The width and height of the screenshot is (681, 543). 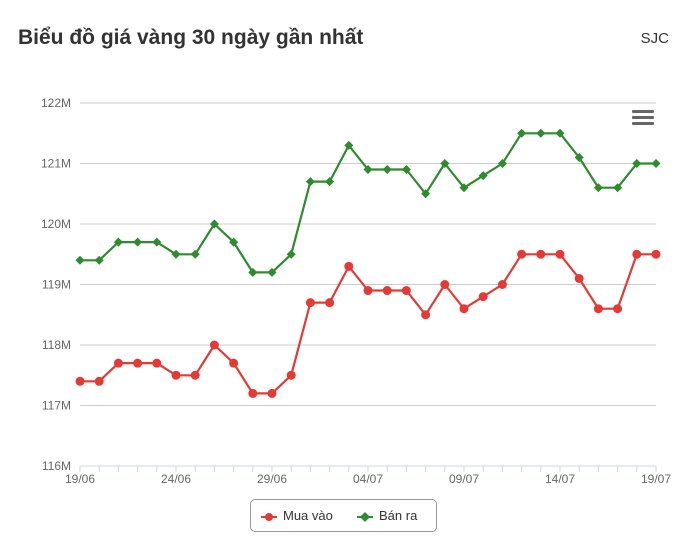 I want to click on legend-label-sell: Bán ra, so click(x=398, y=515).